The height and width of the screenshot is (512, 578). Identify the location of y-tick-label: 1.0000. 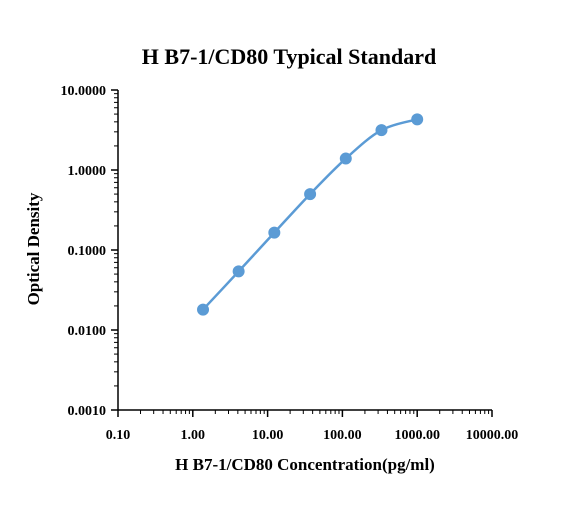
(87, 171).